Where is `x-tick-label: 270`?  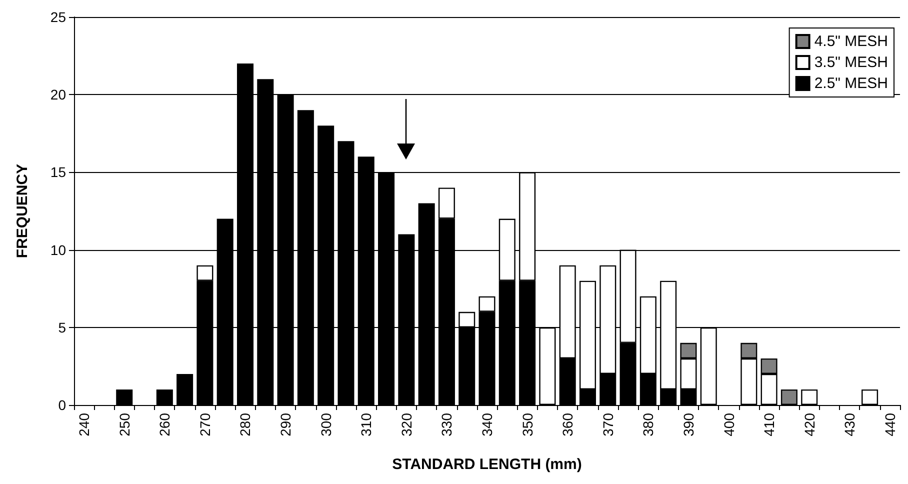
x-tick-label: 270 is located at coordinates (204, 424).